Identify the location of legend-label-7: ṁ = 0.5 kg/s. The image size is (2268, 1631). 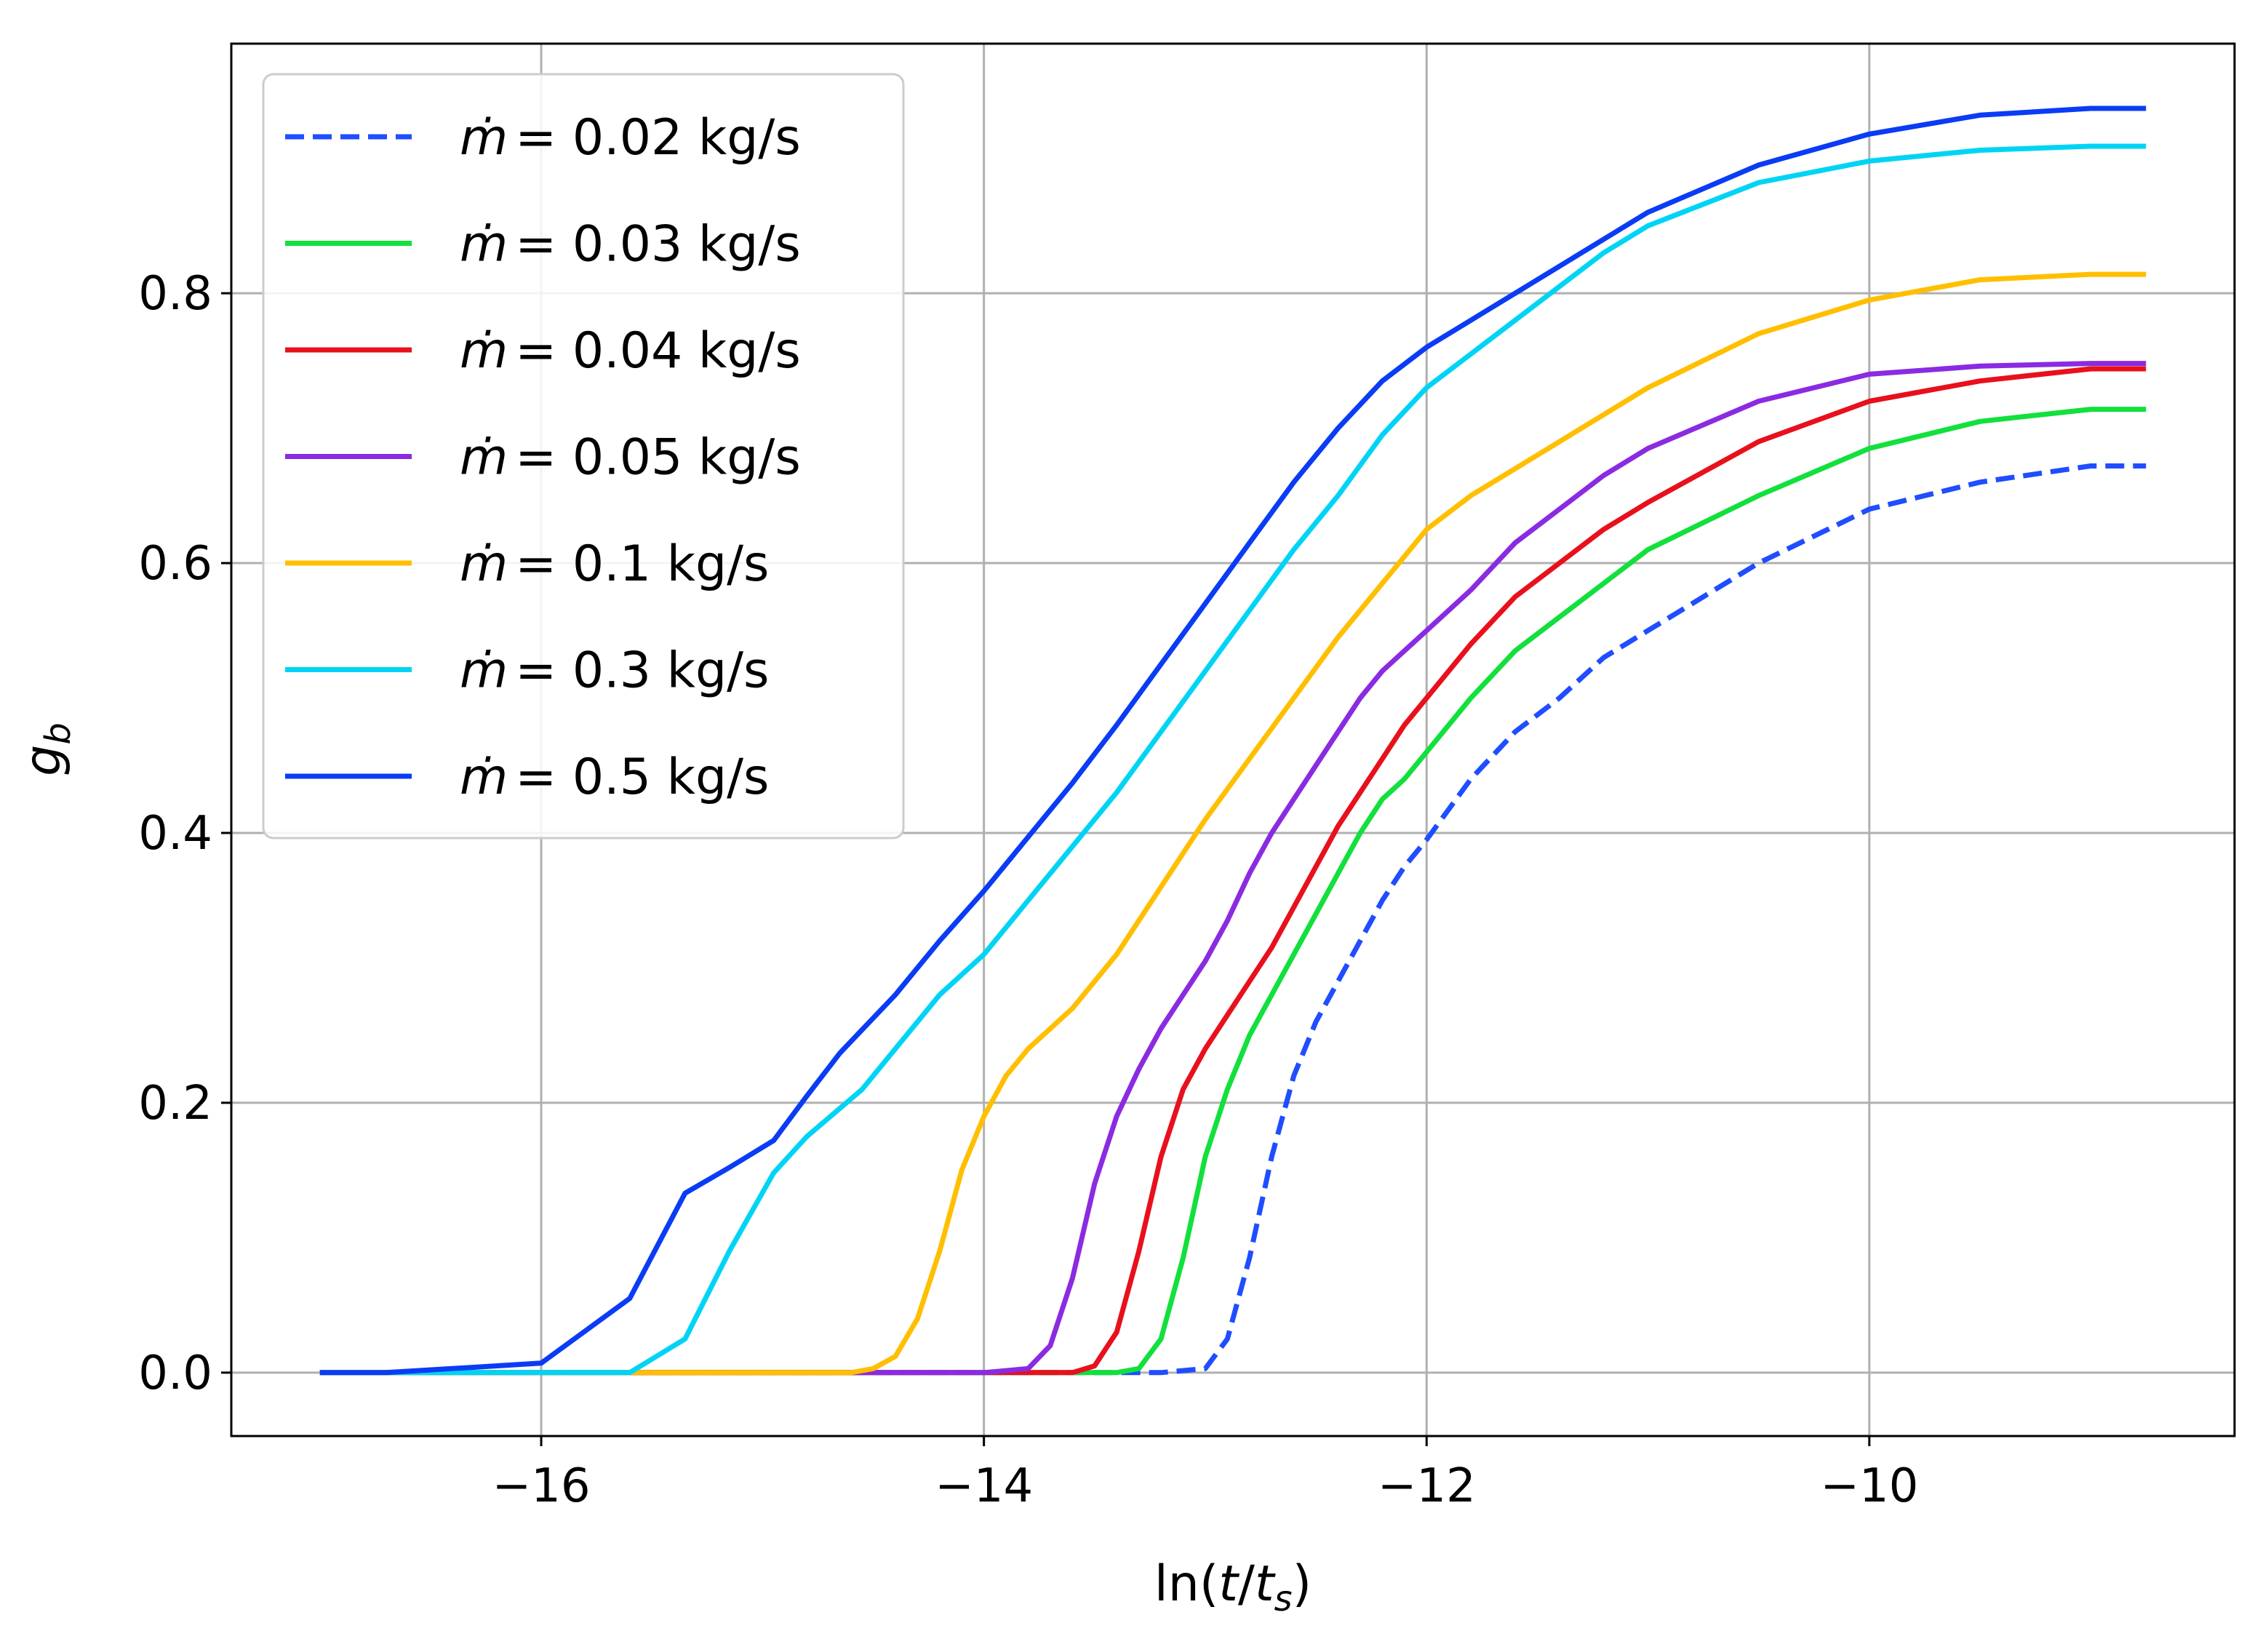
(614, 778).